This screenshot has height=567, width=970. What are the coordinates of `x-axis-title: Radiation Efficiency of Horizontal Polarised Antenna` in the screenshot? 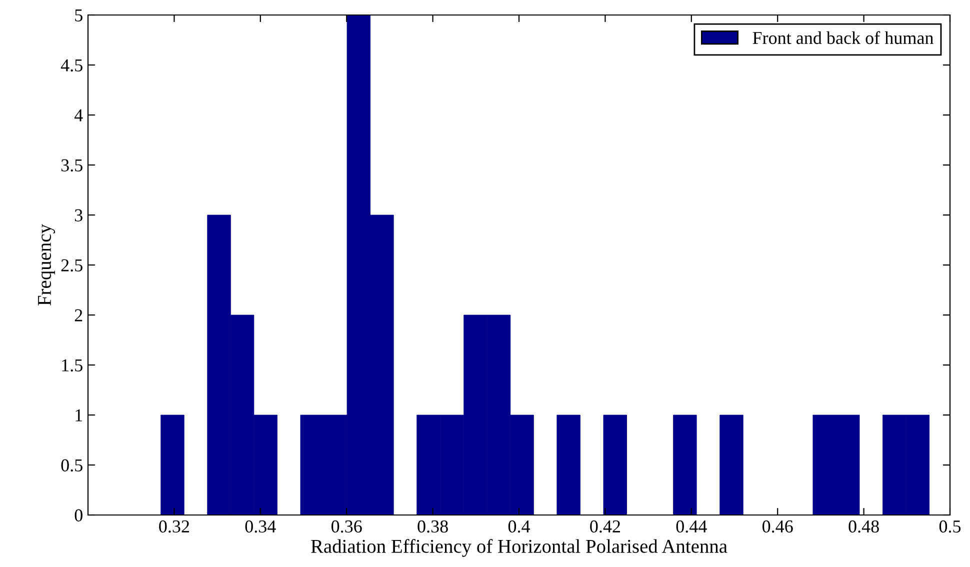 It's located at (519, 548).